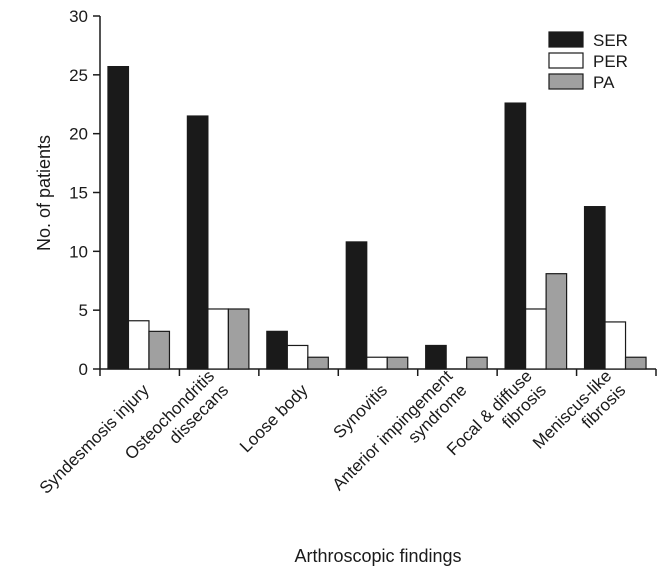  Describe the element at coordinates (566, 39) in the screenshot. I see `legend-swatch-ser` at that location.